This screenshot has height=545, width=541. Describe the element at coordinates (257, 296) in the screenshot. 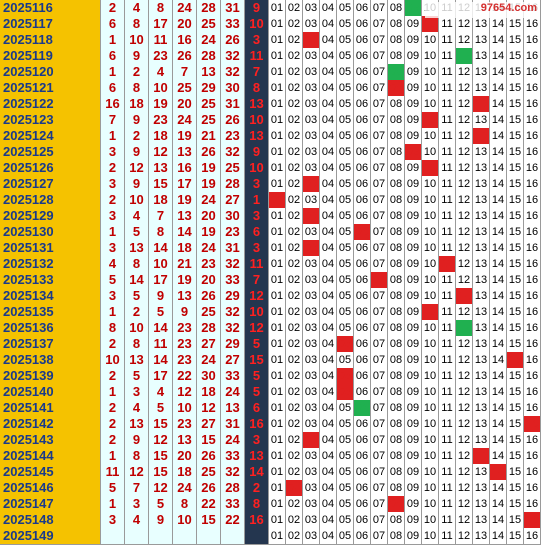

I see `blue-ball: 12` at that location.